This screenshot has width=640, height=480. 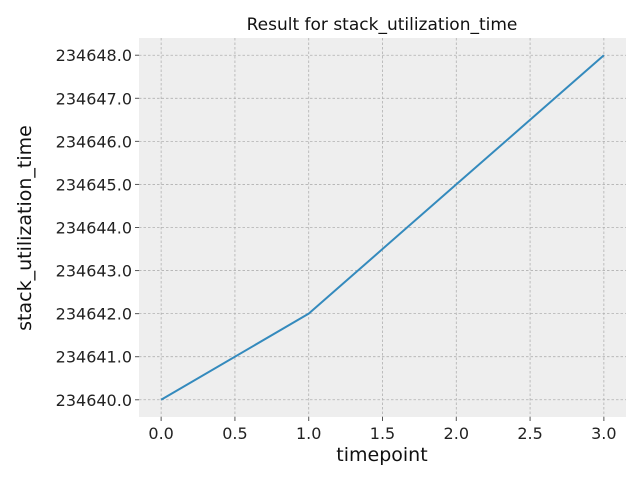 I want to click on x-tick-label: 2.0, so click(x=456, y=433).